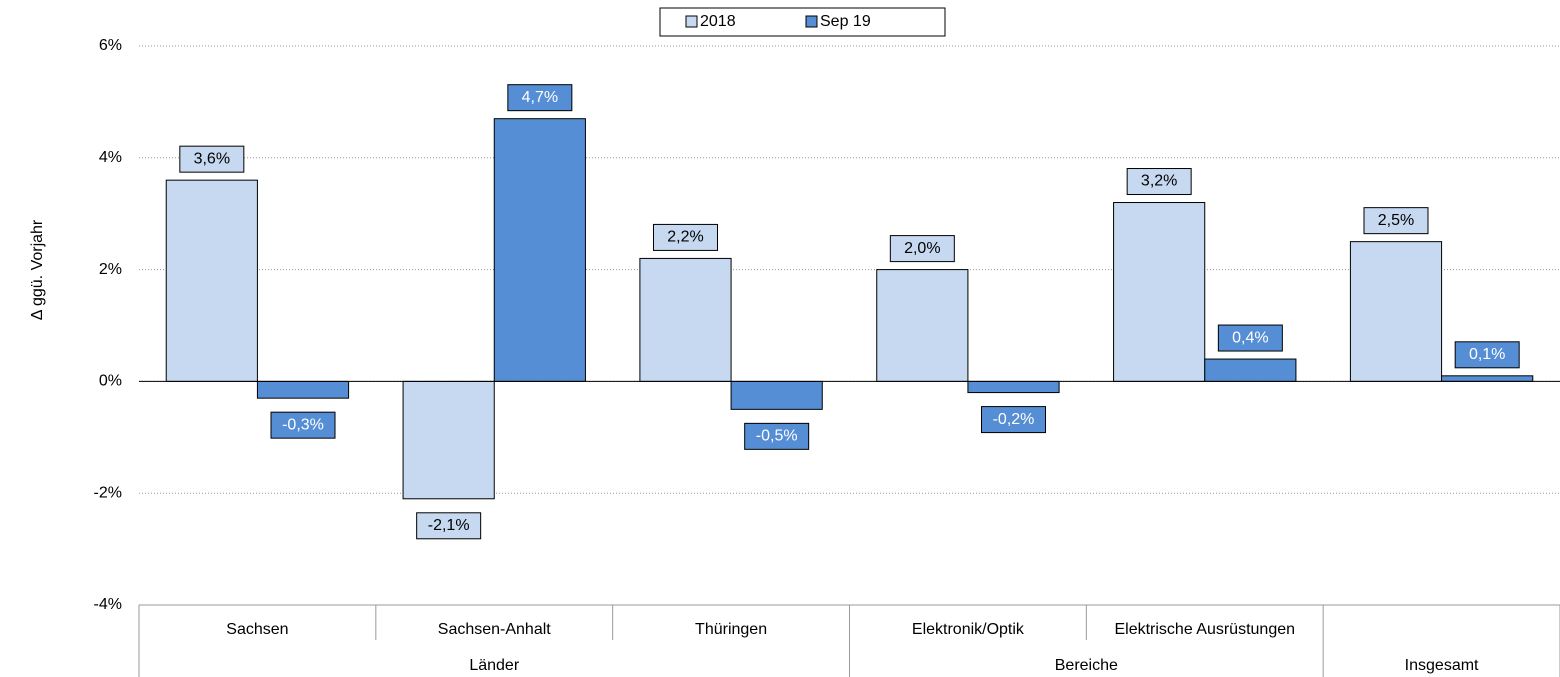  Describe the element at coordinates (731, 629) in the screenshot. I see `x-tick-label: Thüringen` at that location.